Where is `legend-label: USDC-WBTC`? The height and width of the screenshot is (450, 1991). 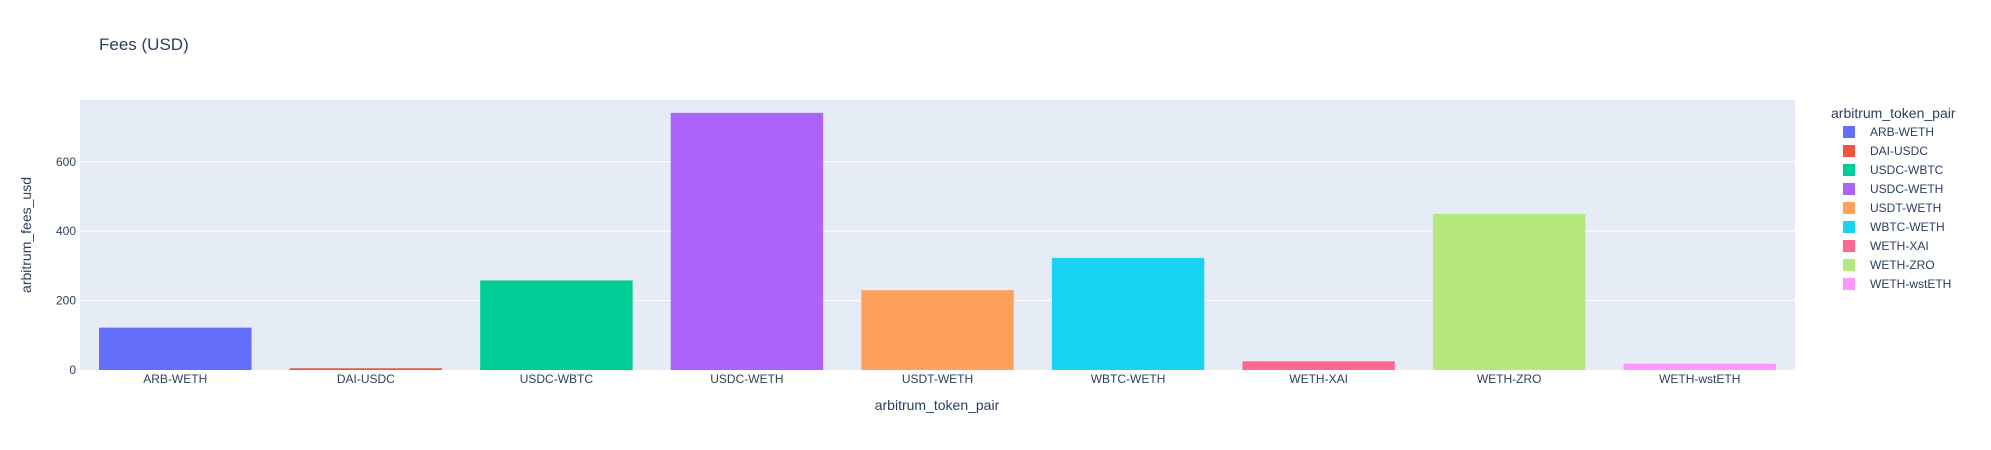
legend-label: USDC-WBTC is located at coordinates (1907, 170).